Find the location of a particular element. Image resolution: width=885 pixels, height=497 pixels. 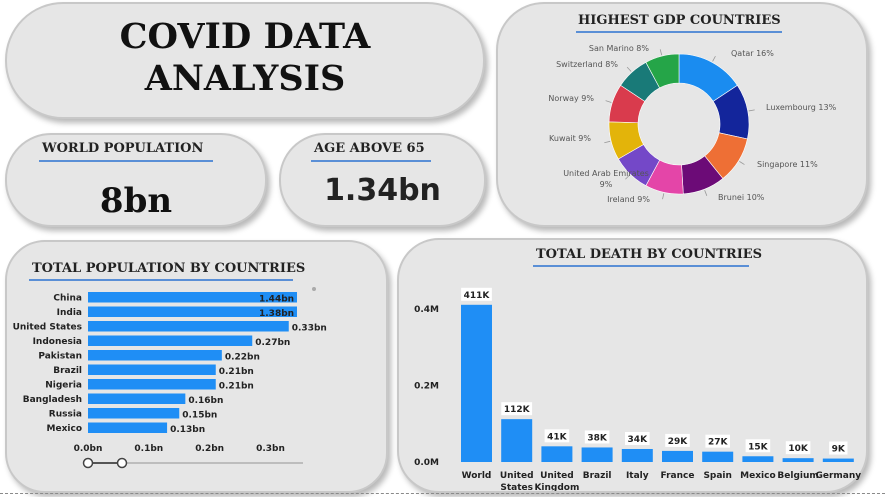

population-data-label: 0.22bn is located at coordinates (242, 358).